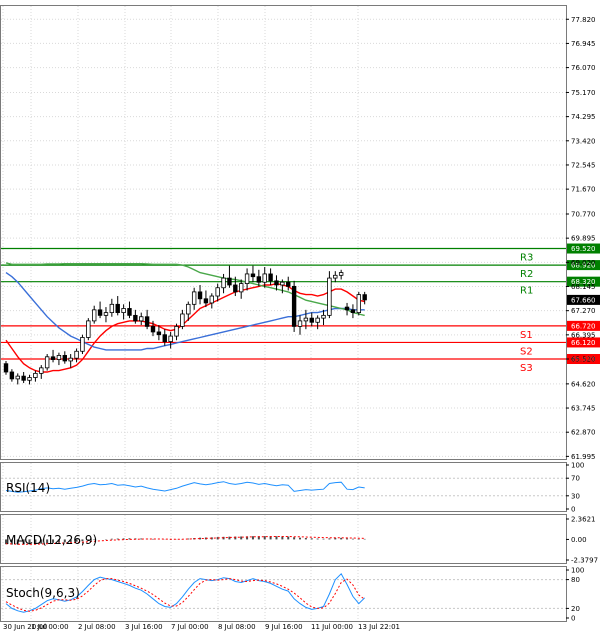  I want to click on ma-line-ma-mid, so click(185, 311).